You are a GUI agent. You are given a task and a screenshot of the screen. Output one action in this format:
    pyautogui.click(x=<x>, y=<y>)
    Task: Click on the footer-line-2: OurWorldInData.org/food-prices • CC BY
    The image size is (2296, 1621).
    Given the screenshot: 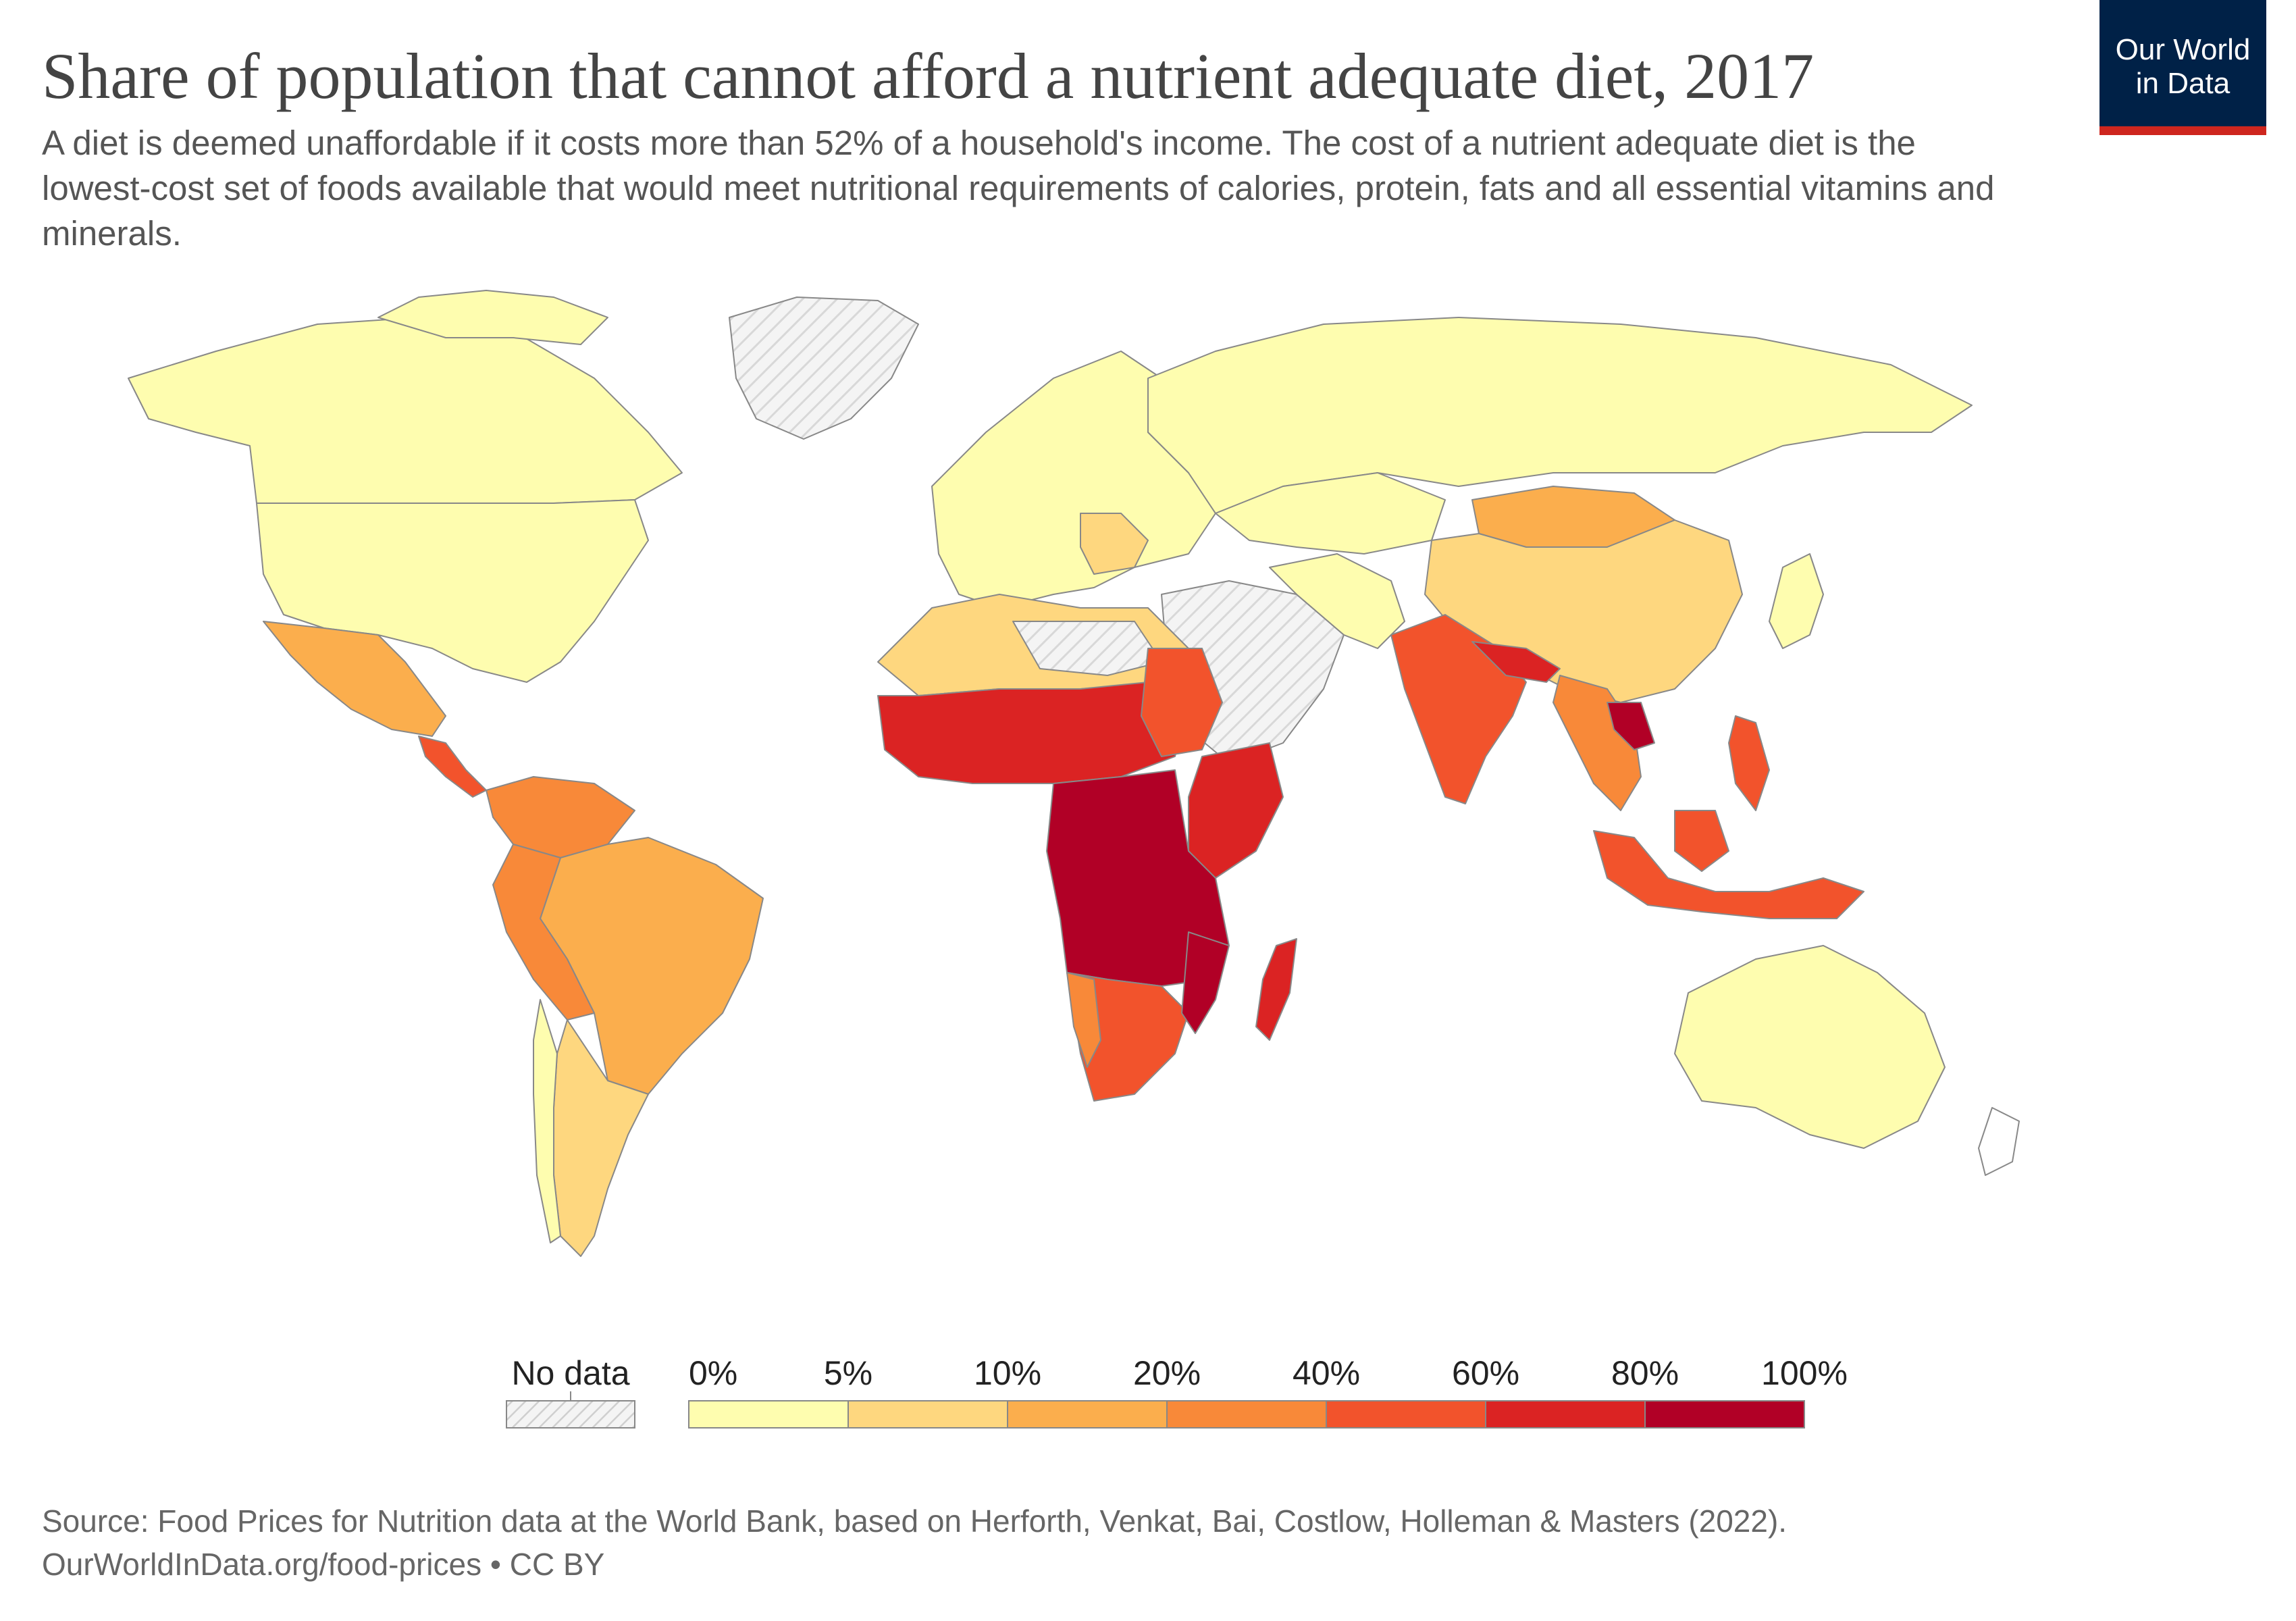 What is the action you would take?
    pyautogui.click(x=1122, y=1564)
    